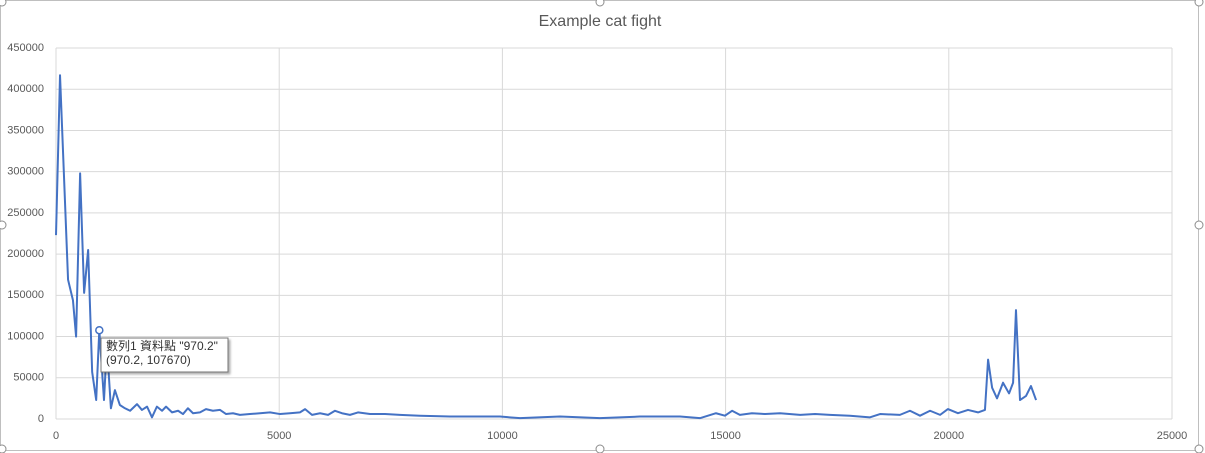 This screenshot has width=1205, height=453. What do you see at coordinates (502, 436) in the screenshot?
I see `x-tick-label: 10000` at bounding box center [502, 436].